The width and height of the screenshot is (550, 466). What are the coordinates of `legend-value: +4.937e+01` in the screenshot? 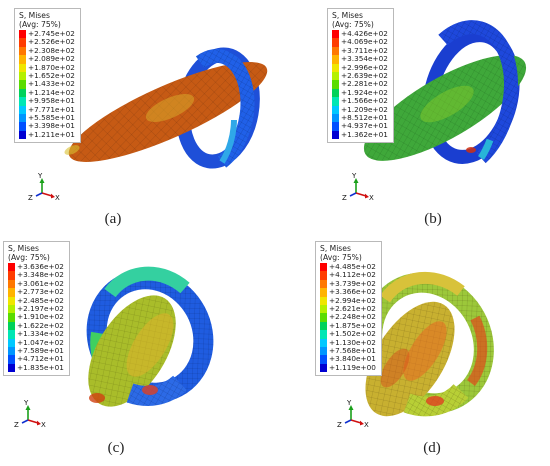 It's located at (364, 126).